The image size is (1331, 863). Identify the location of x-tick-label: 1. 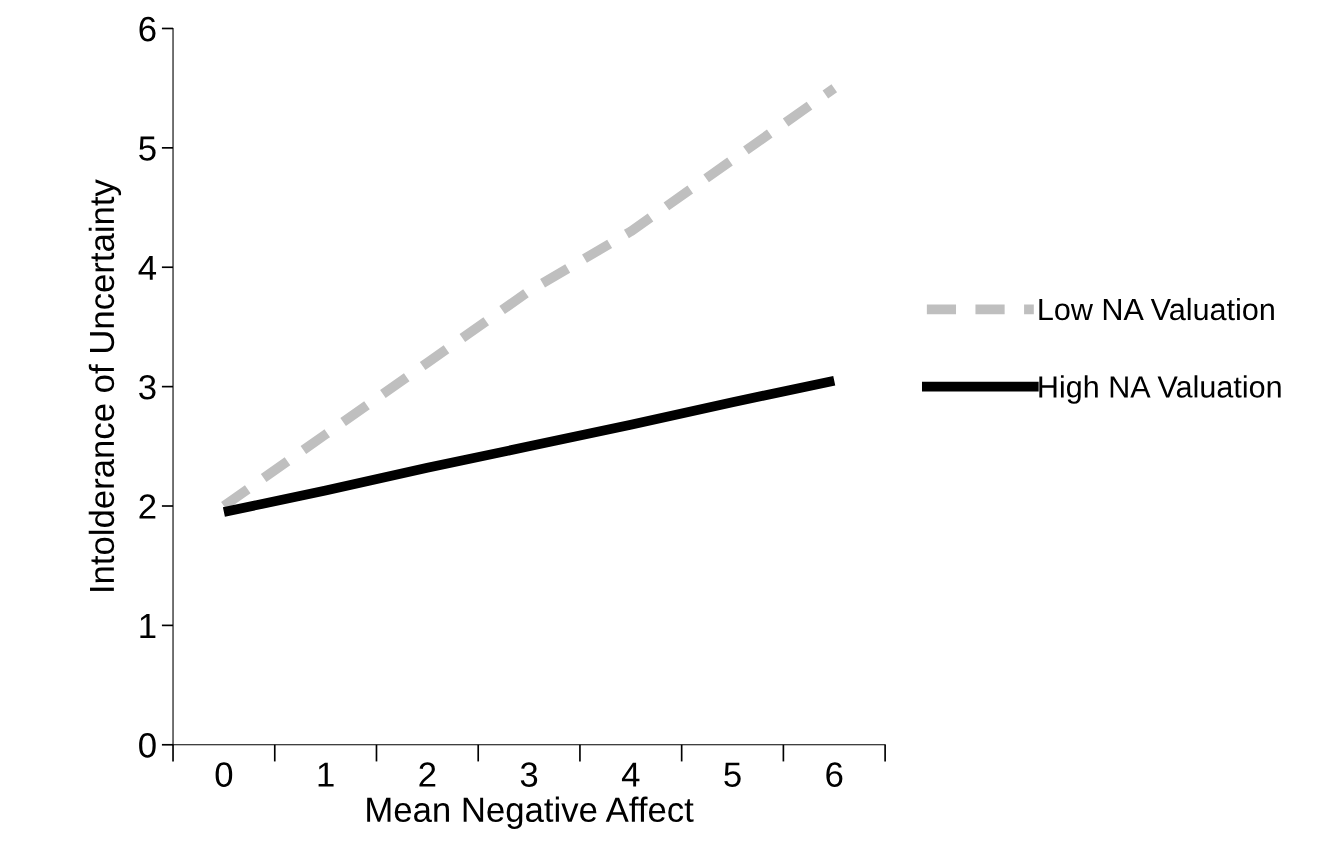
(326, 774).